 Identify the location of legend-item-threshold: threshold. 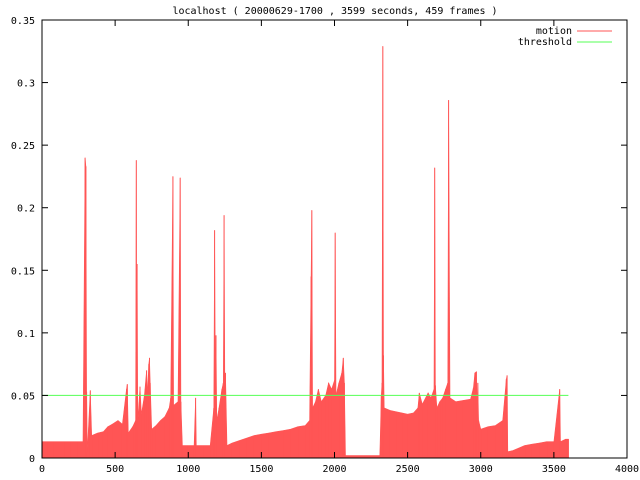
(565, 42).